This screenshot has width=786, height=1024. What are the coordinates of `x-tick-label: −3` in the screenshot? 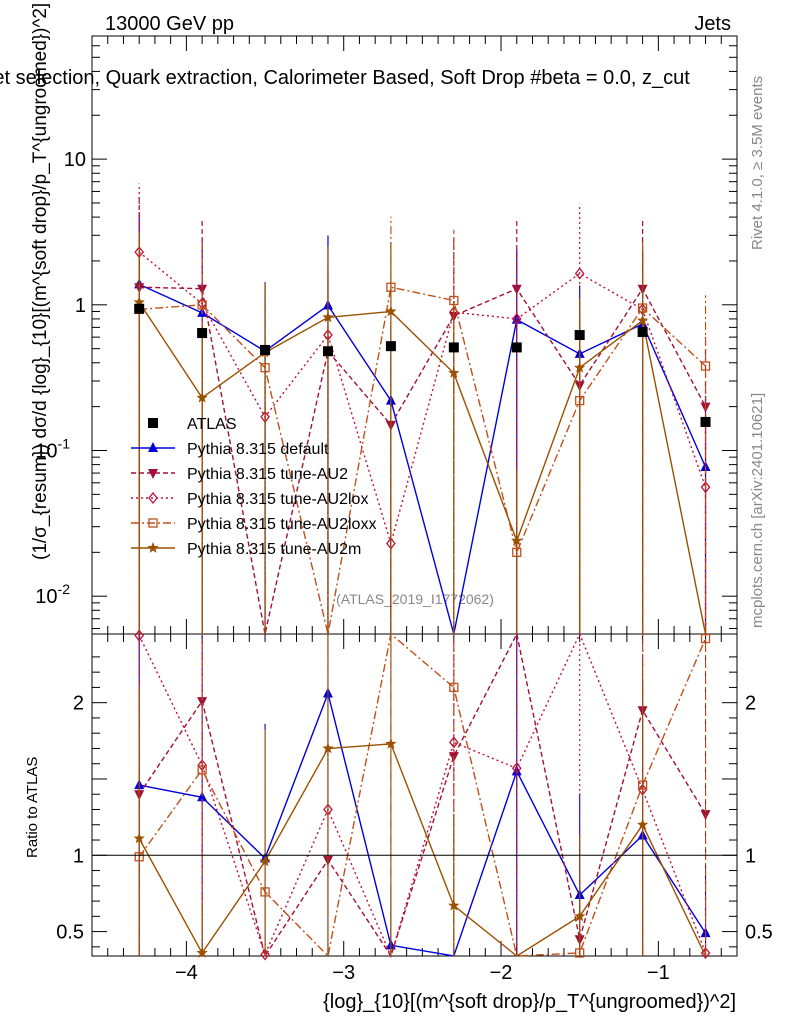 It's located at (343, 973).